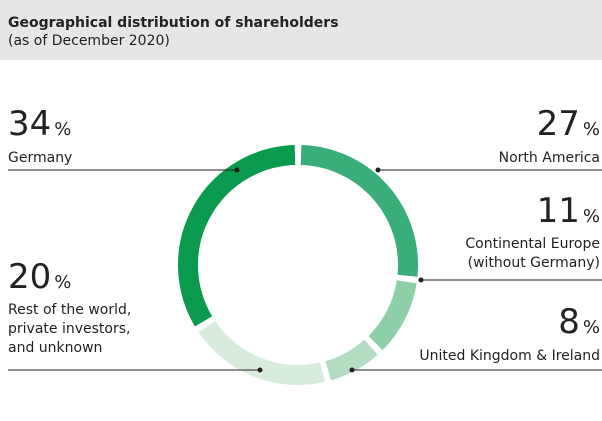 This screenshot has width=602, height=421. Describe the element at coordinates (558, 211) in the screenshot. I see `value-number: 11` at that location.